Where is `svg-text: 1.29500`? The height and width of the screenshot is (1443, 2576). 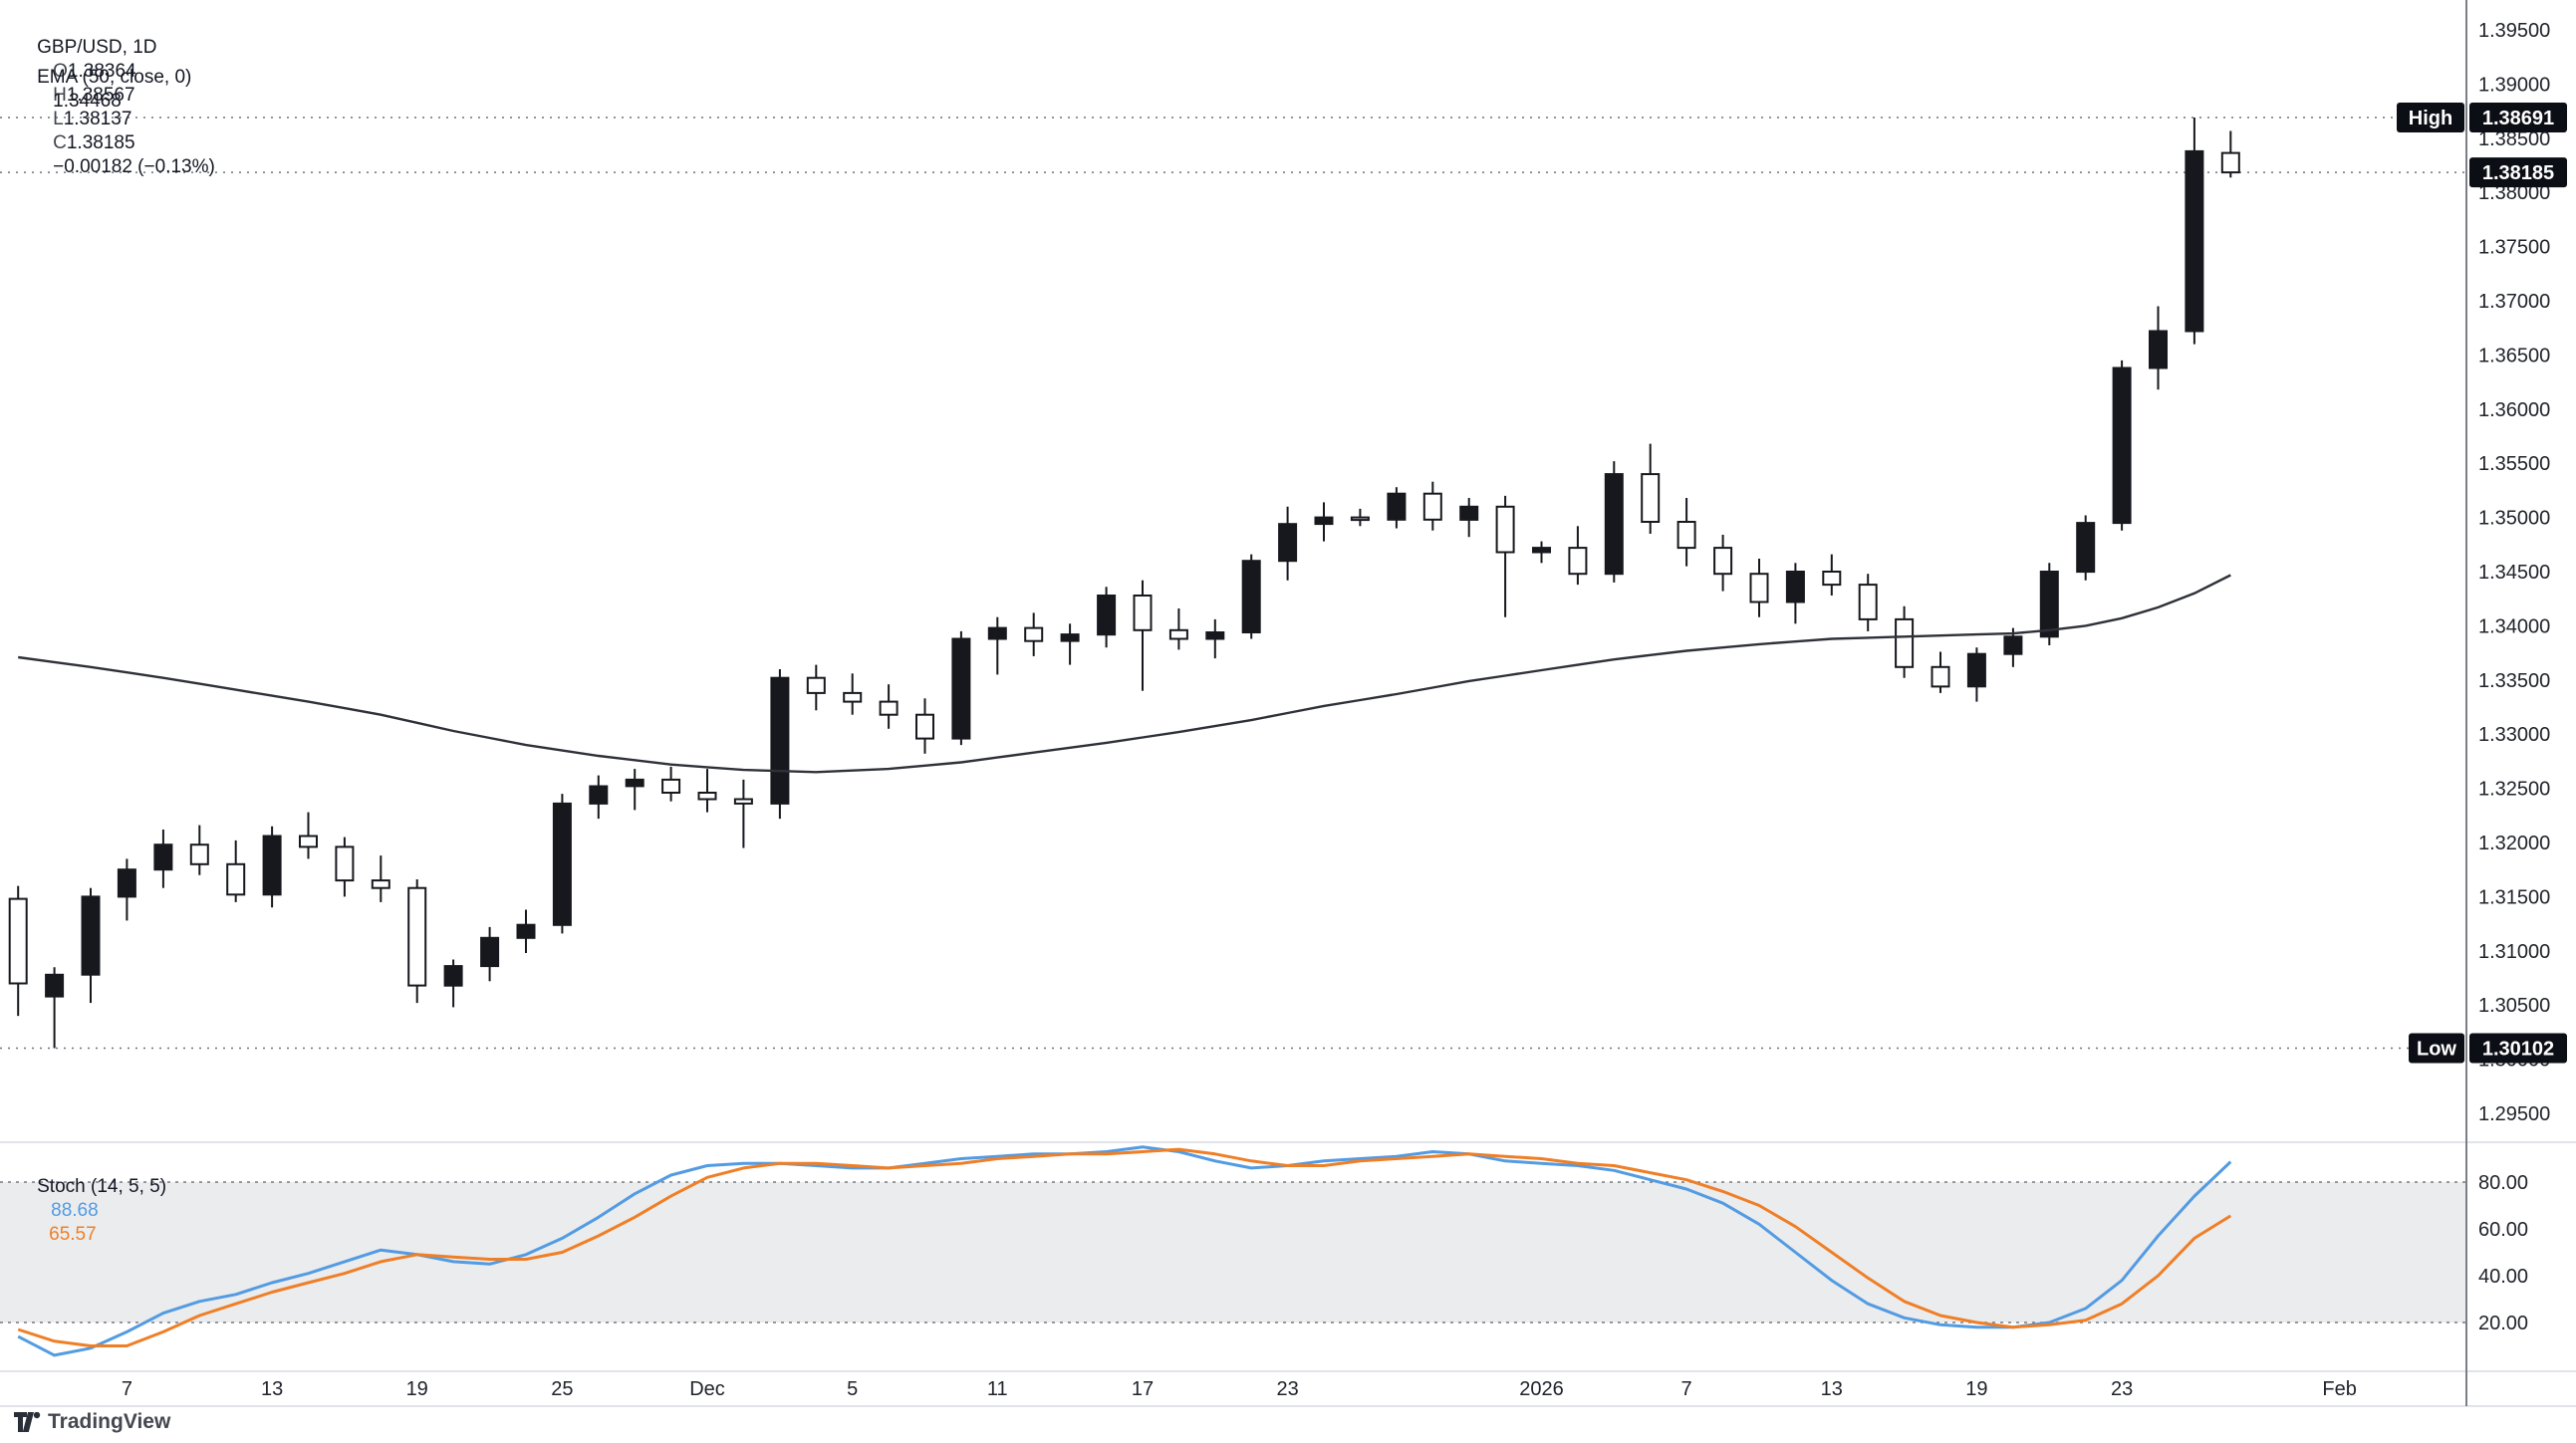
svg-text: 1.29500 is located at coordinates (2514, 1114).